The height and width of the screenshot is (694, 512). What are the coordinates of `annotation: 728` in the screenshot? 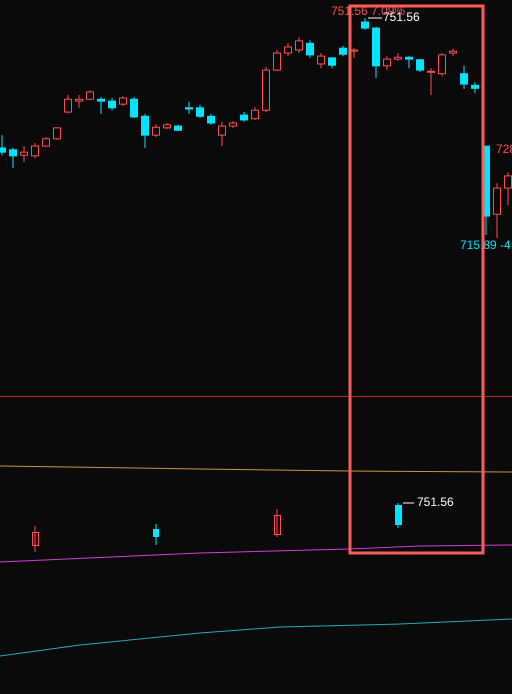 It's located at (504, 149).